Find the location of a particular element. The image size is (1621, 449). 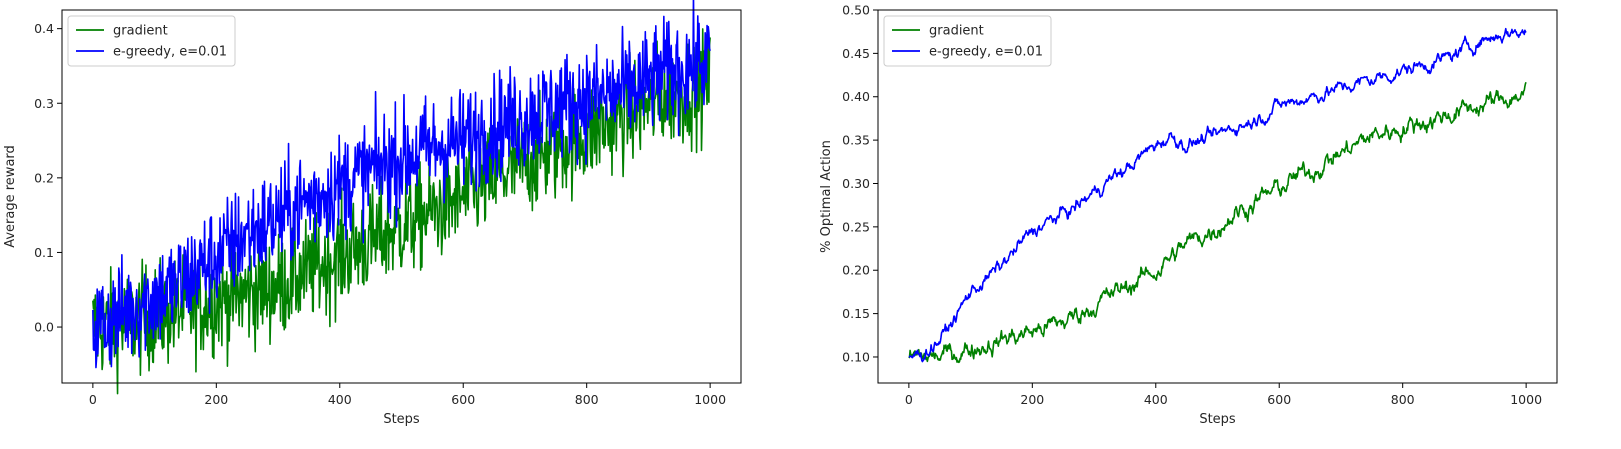

y-tick-label: 0.0 is located at coordinates (44, 327).